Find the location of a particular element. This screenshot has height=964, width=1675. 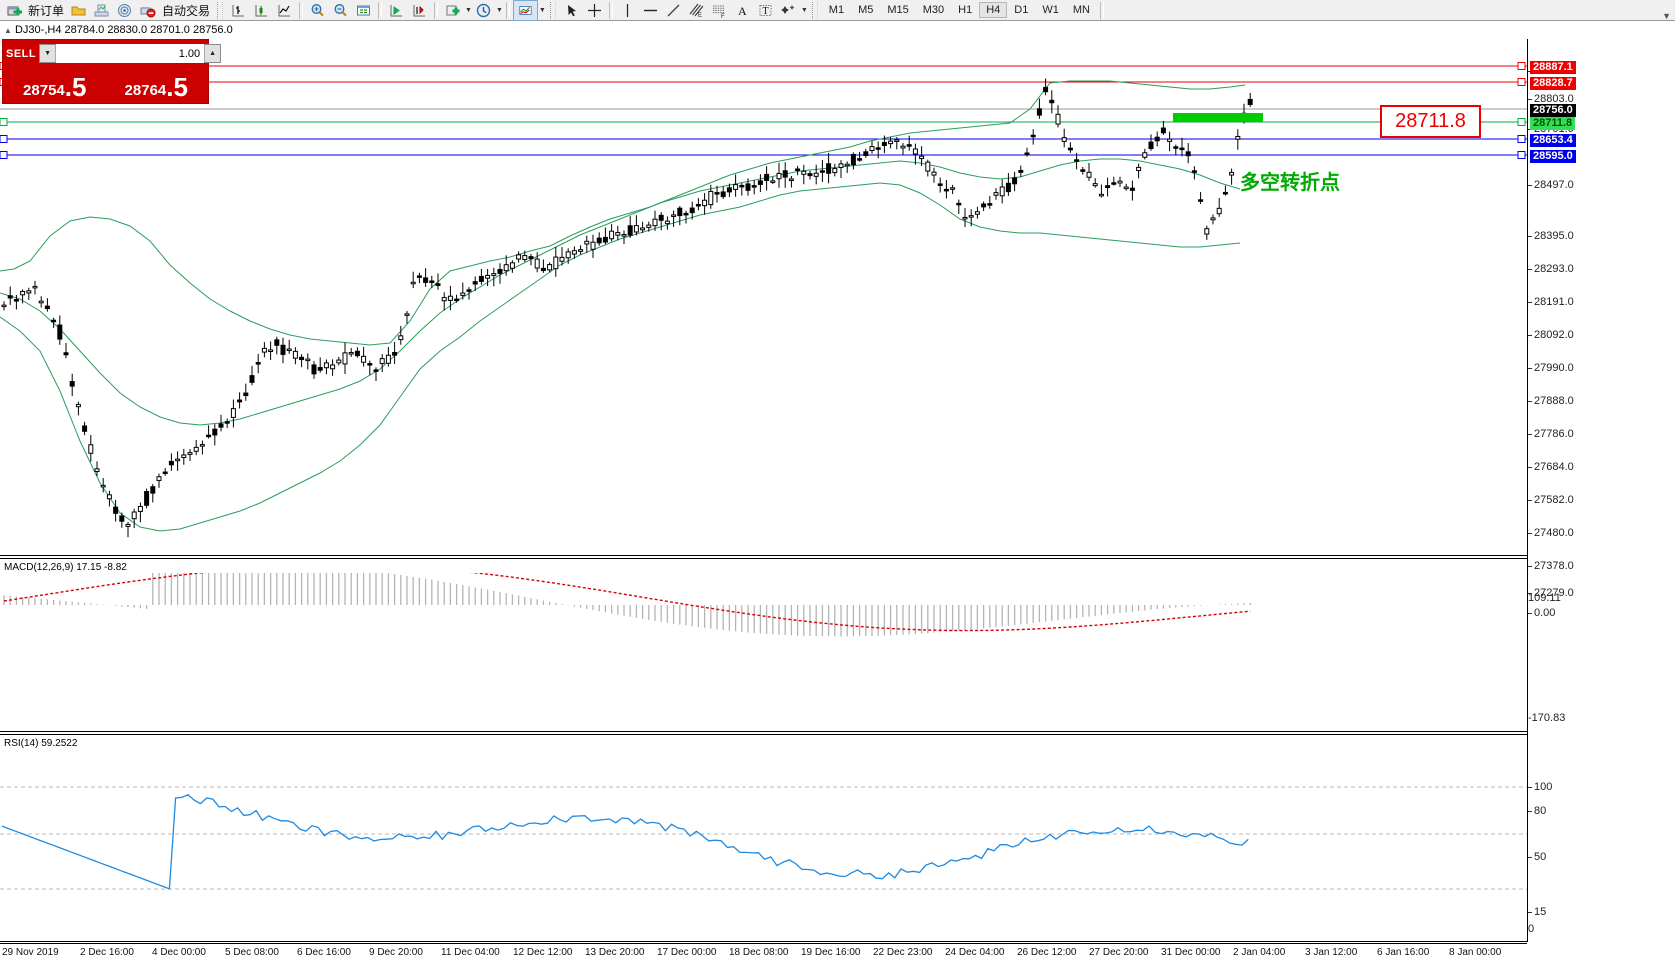

toolbar-overflow-chevron: ▼ is located at coordinates (1666, 16).